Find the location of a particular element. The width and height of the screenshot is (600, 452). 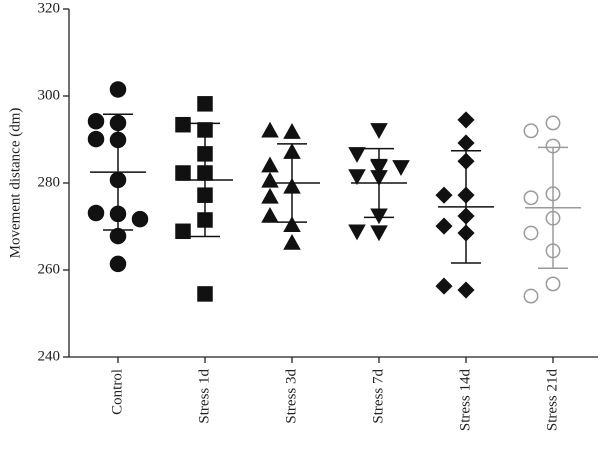

x-tick-label: Stress 14d is located at coordinates (465, 400).